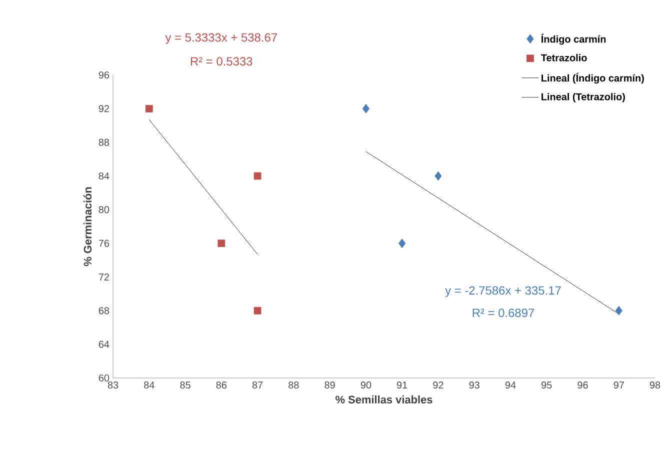  What do you see at coordinates (402, 385) in the screenshot?
I see `x-tick-label: 91` at bounding box center [402, 385].